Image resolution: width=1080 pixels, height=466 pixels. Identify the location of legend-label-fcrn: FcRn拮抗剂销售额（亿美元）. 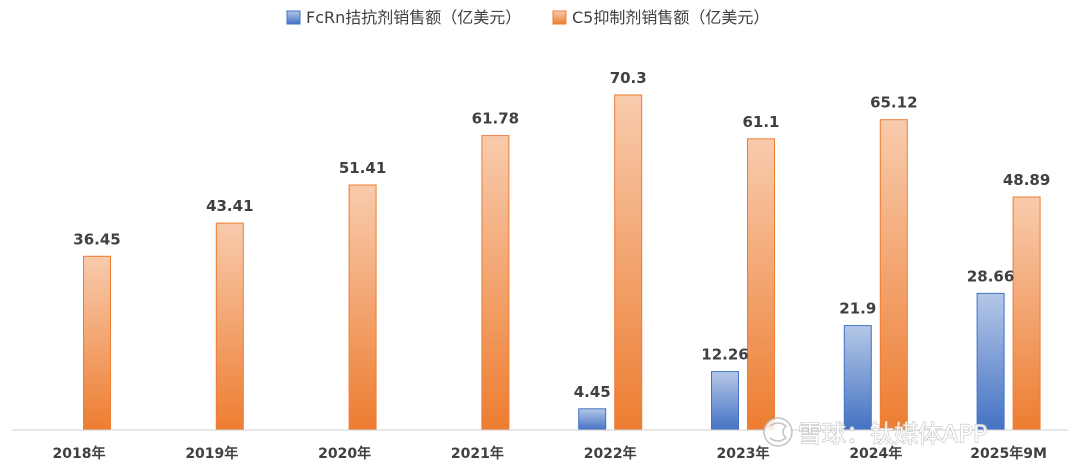
(413, 17).